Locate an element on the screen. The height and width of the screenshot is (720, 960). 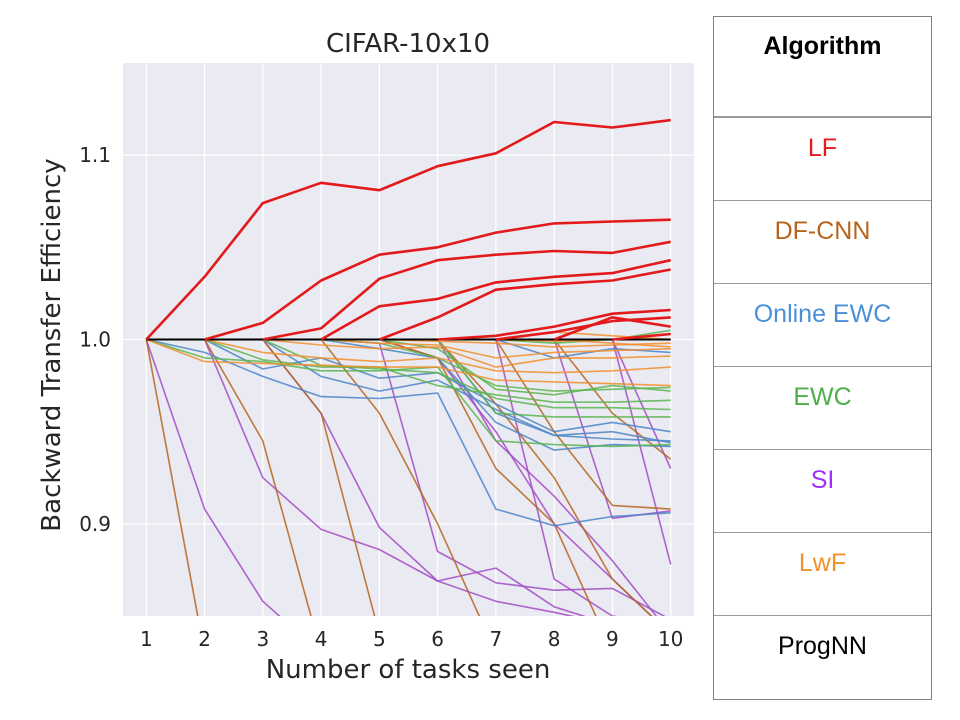
x-tick-label: 3 is located at coordinates (262, 639).